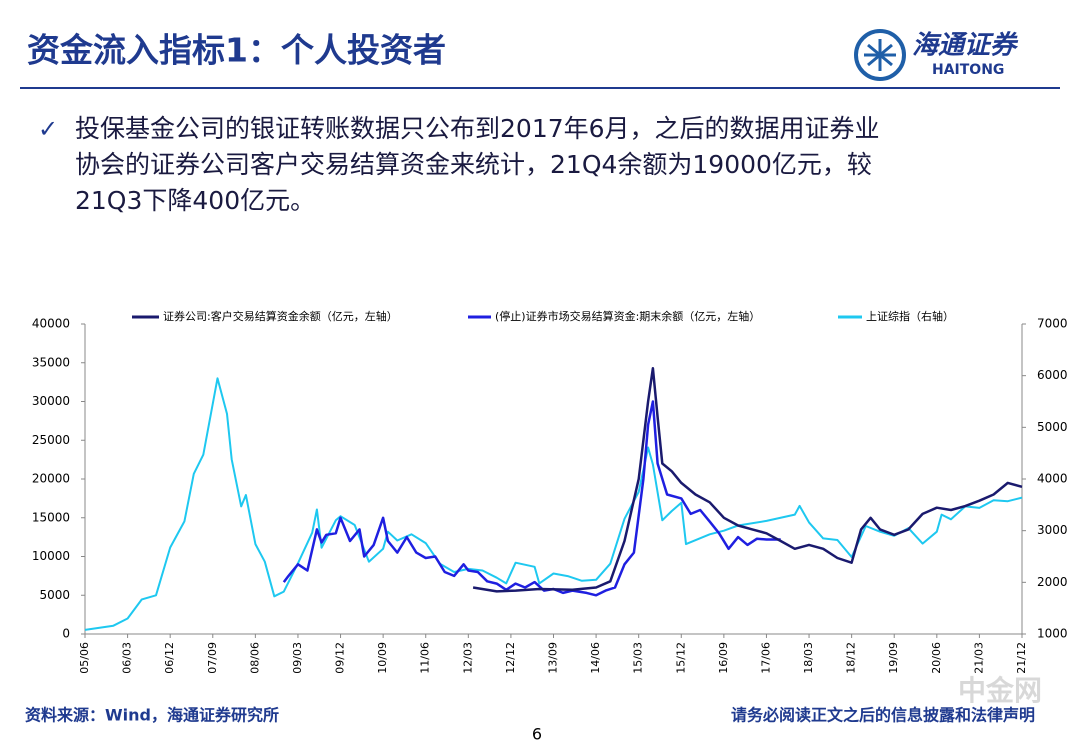 The width and height of the screenshot is (1080, 747). Describe the element at coordinates (1052, 479) in the screenshot. I see `y2-tick-label: 4000` at that location.